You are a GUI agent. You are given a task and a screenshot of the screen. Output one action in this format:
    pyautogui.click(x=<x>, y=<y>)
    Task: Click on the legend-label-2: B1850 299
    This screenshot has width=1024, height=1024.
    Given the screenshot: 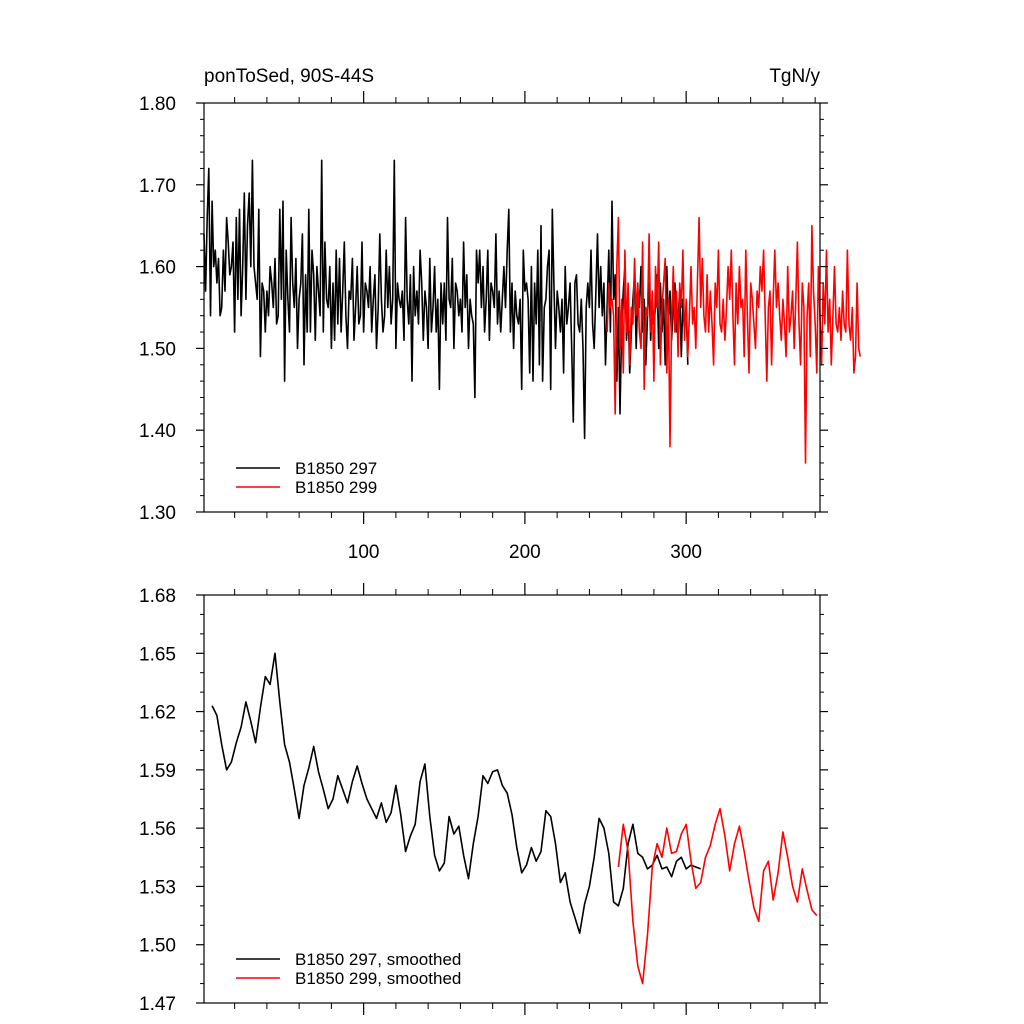 What is the action you would take?
    pyautogui.click(x=336, y=487)
    